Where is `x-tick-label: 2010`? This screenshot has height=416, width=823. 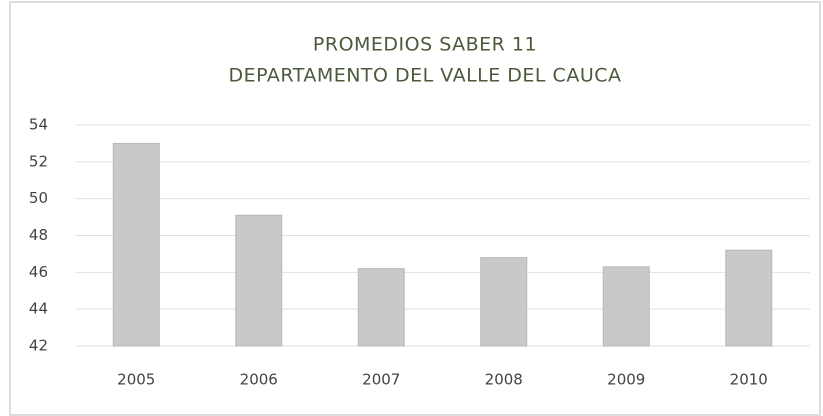
x-tick-label: 2010 is located at coordinates (749, 380).